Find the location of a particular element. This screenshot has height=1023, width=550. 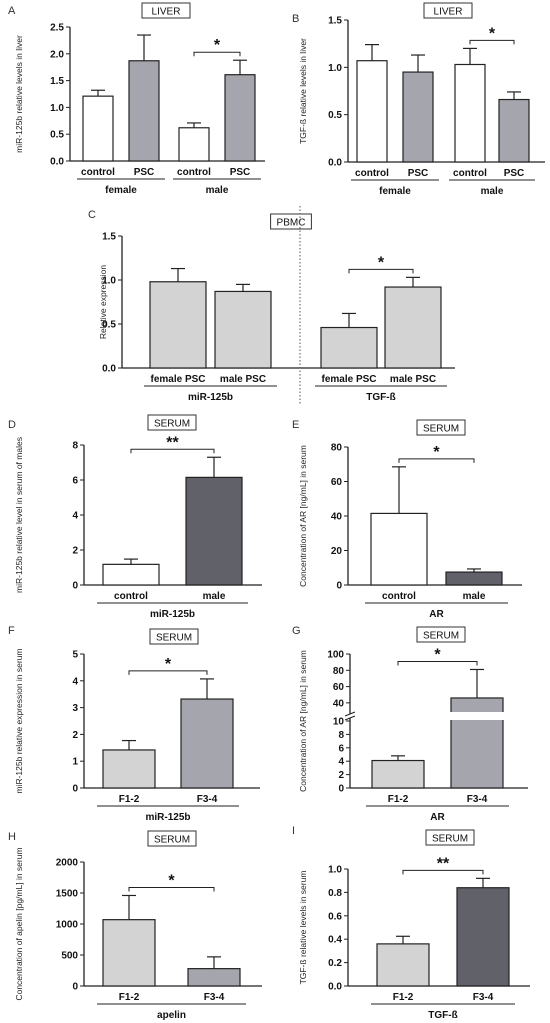

panel-i-sig-bracket is located at coordinates (443, 872).